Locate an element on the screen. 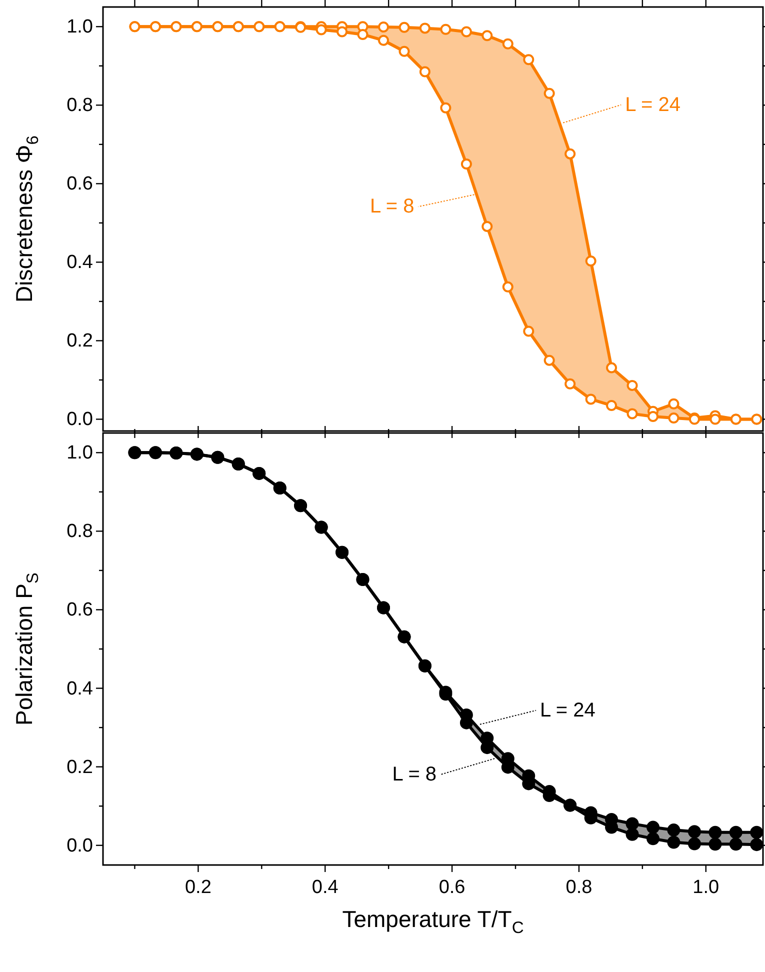 This screenshot has width=765, height=972. x-tick-label: 0.4 is located at coordinates (325, 887).